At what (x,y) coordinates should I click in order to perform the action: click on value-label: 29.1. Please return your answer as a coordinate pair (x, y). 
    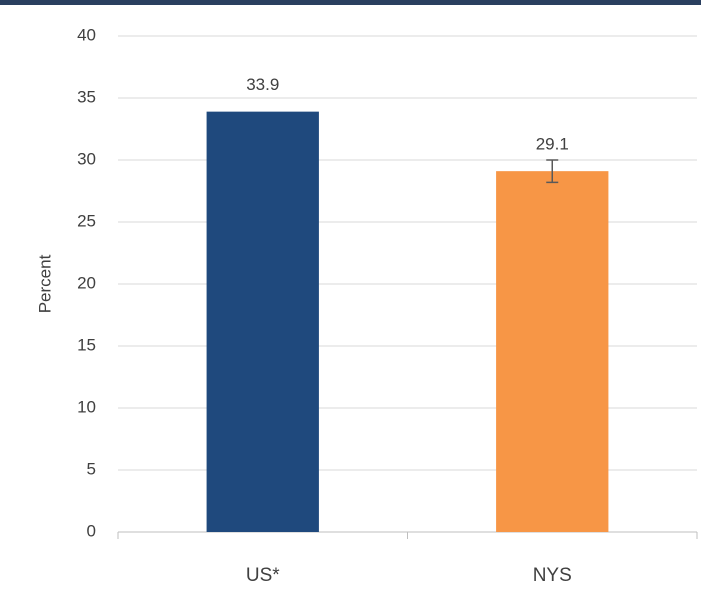
    Looking at the image, I should click on (552, 144).